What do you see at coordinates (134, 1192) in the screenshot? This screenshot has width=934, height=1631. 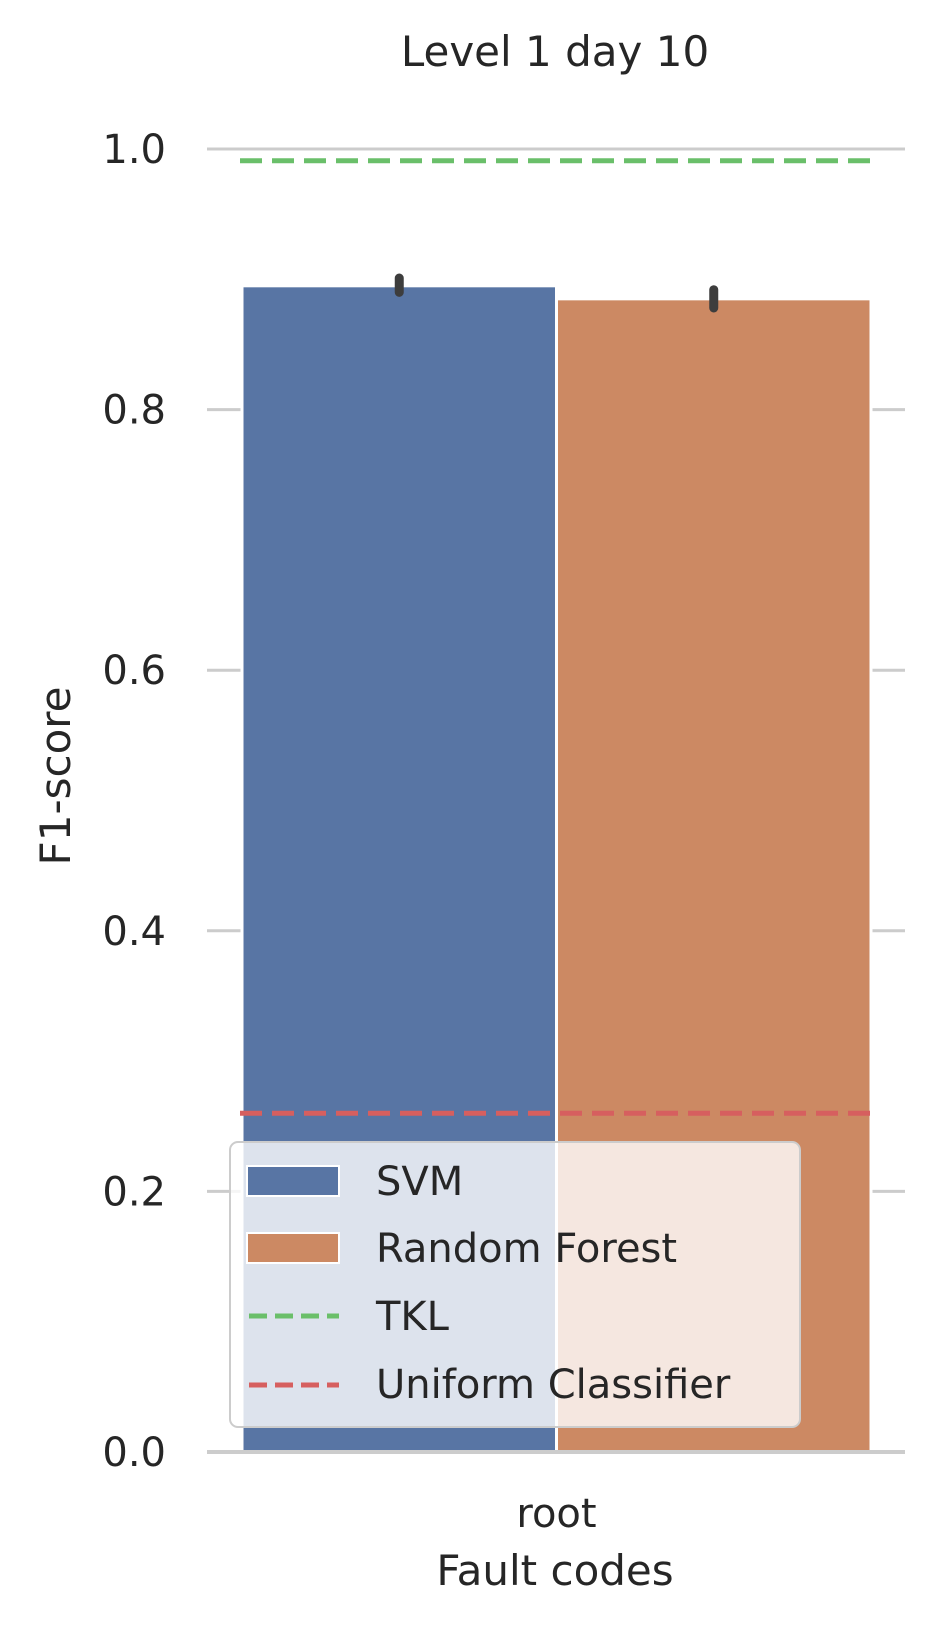 I see `y-tick-label: 0.2` at bounding box center [134, 1192].